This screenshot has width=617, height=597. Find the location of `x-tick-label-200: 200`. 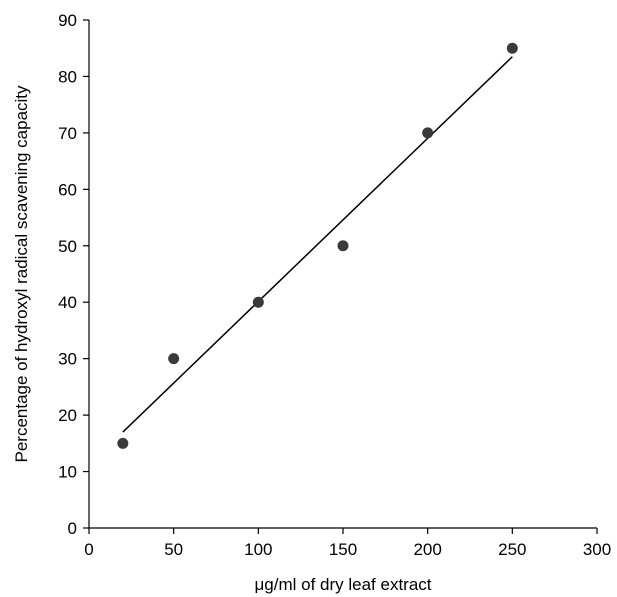

x-tick-label-200: 200 is located at coordinates (427, 549).